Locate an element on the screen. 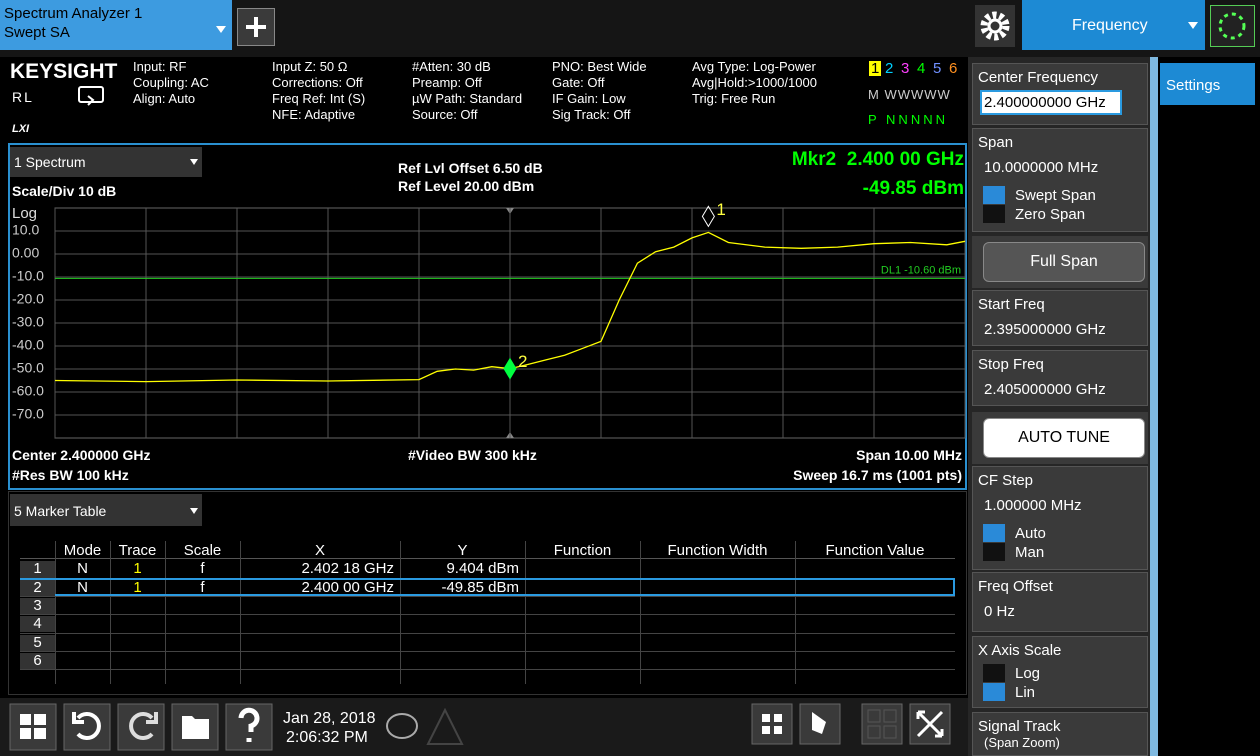 This screenshot has height=756, width=1260. panel-button-label: AUTO TUNE is located at coordinates (1064, 437).